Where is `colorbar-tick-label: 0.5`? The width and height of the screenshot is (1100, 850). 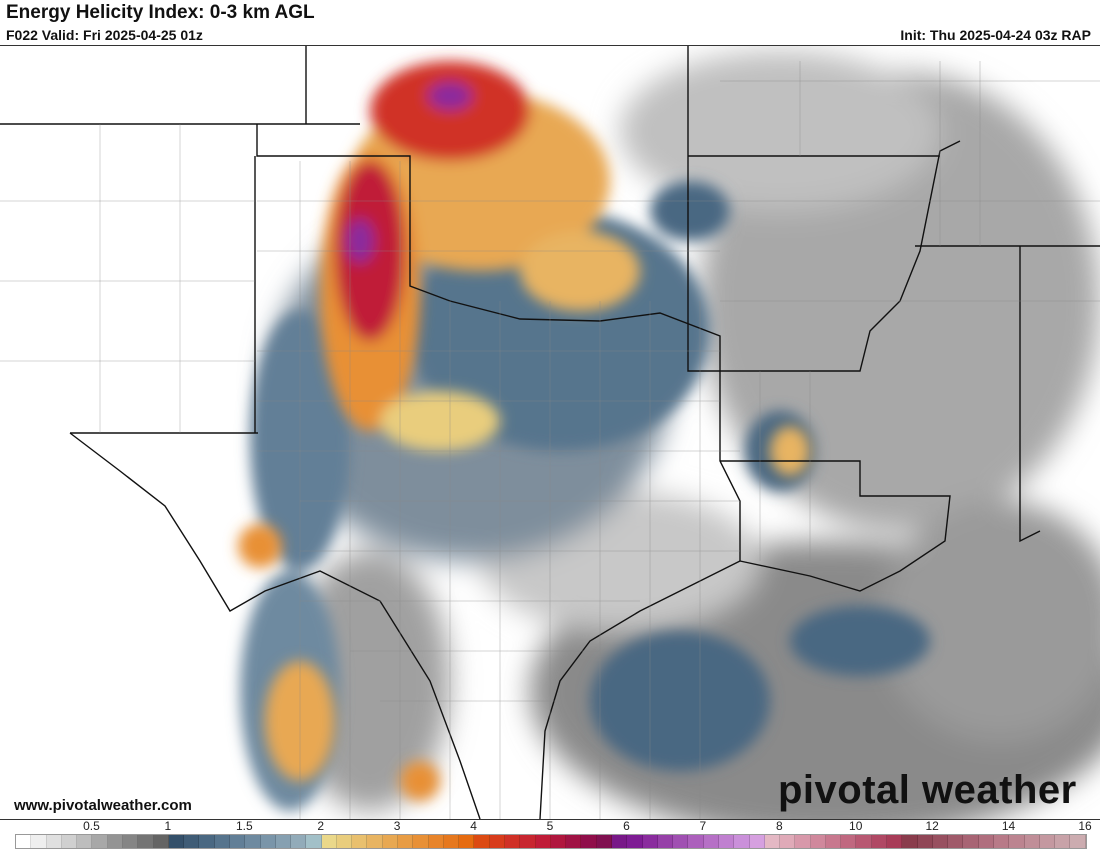
colorbar-tick-label: 0.5 is located at coordinates (91, 826).